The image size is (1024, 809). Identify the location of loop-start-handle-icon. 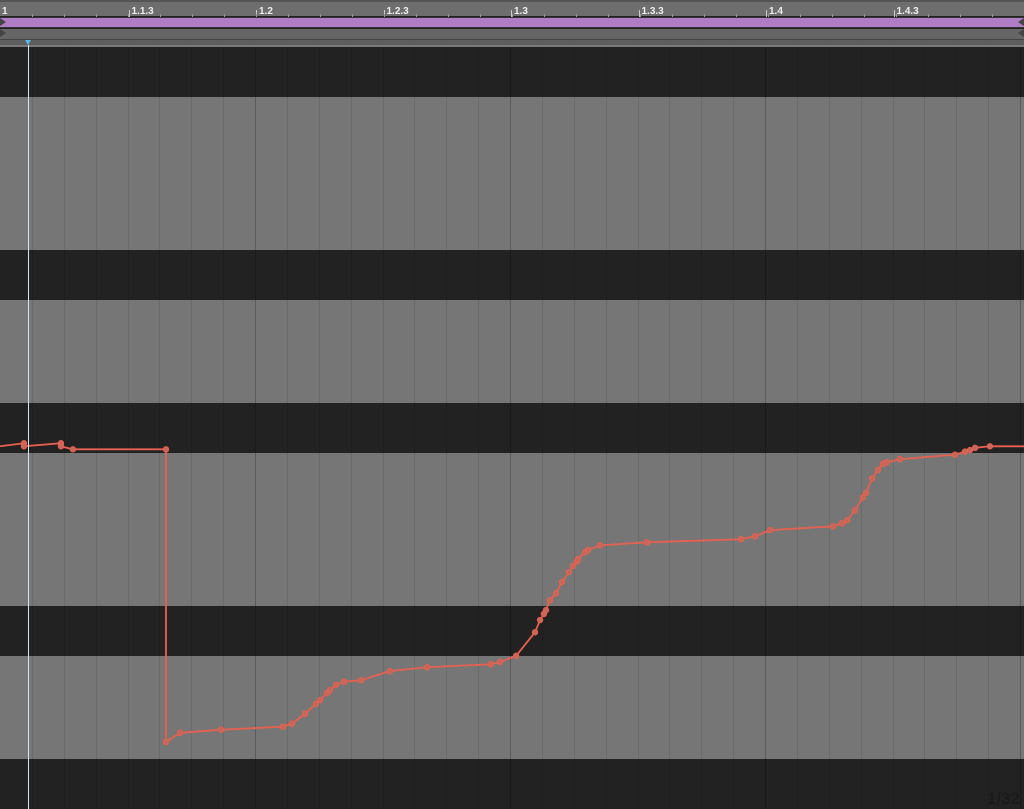
(3, 22).